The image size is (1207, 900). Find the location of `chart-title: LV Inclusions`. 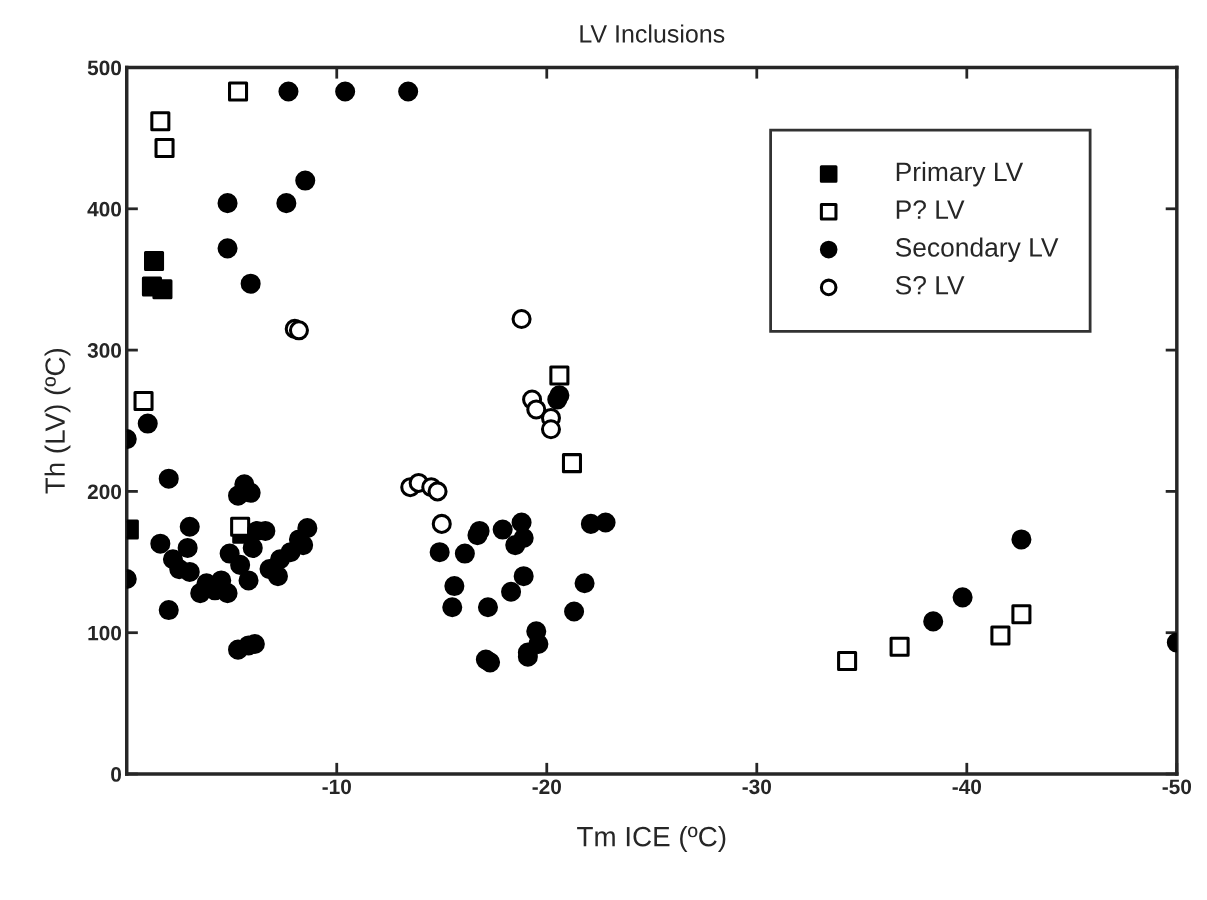

chart-title: LV Inclusions is located at coordinates (652, 33).